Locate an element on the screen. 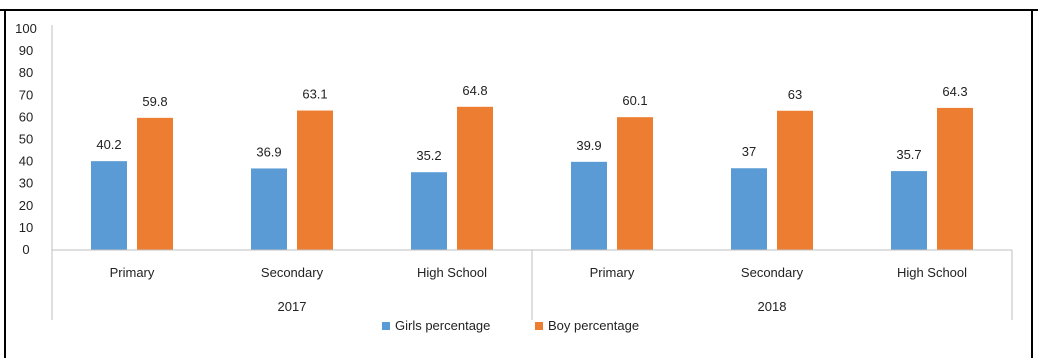  data-label: 35.2 is located at coordinates (428, 155).